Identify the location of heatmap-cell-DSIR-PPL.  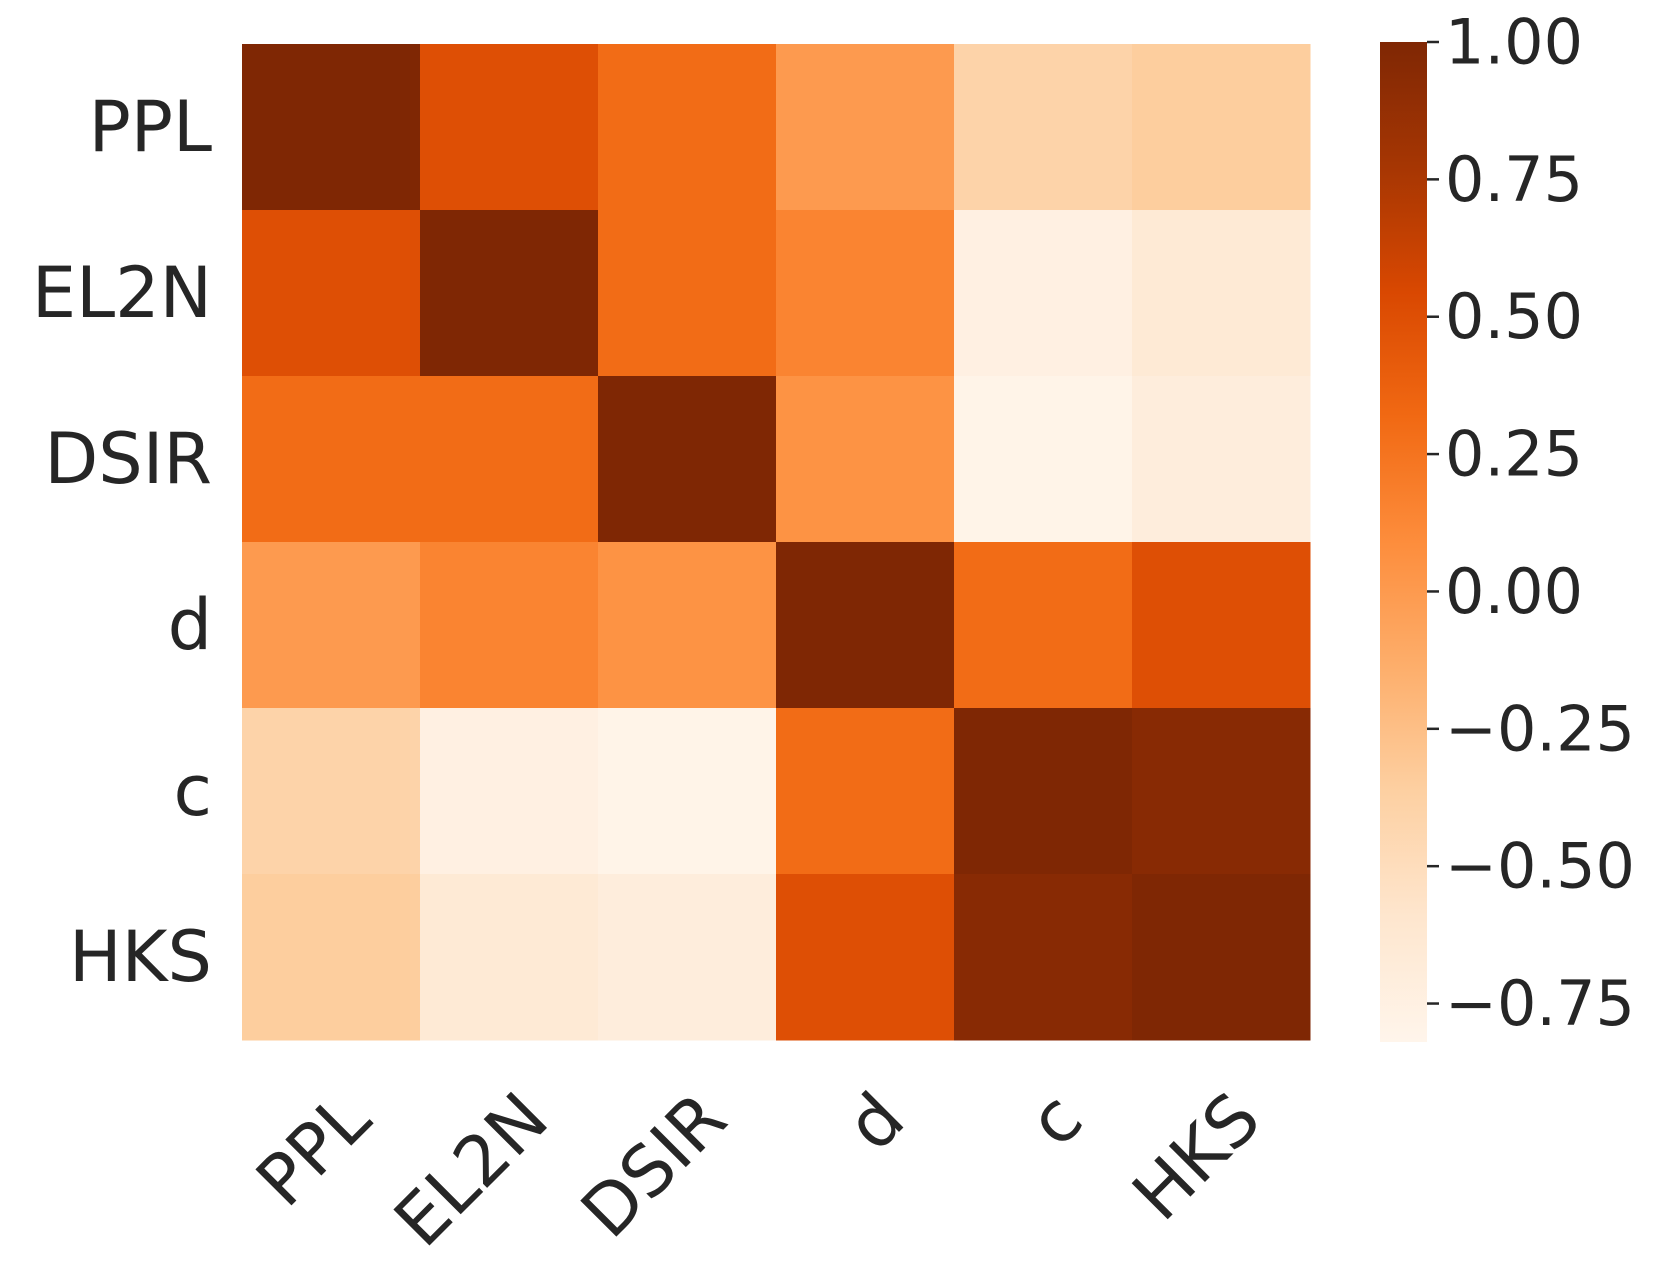
(331, 459).